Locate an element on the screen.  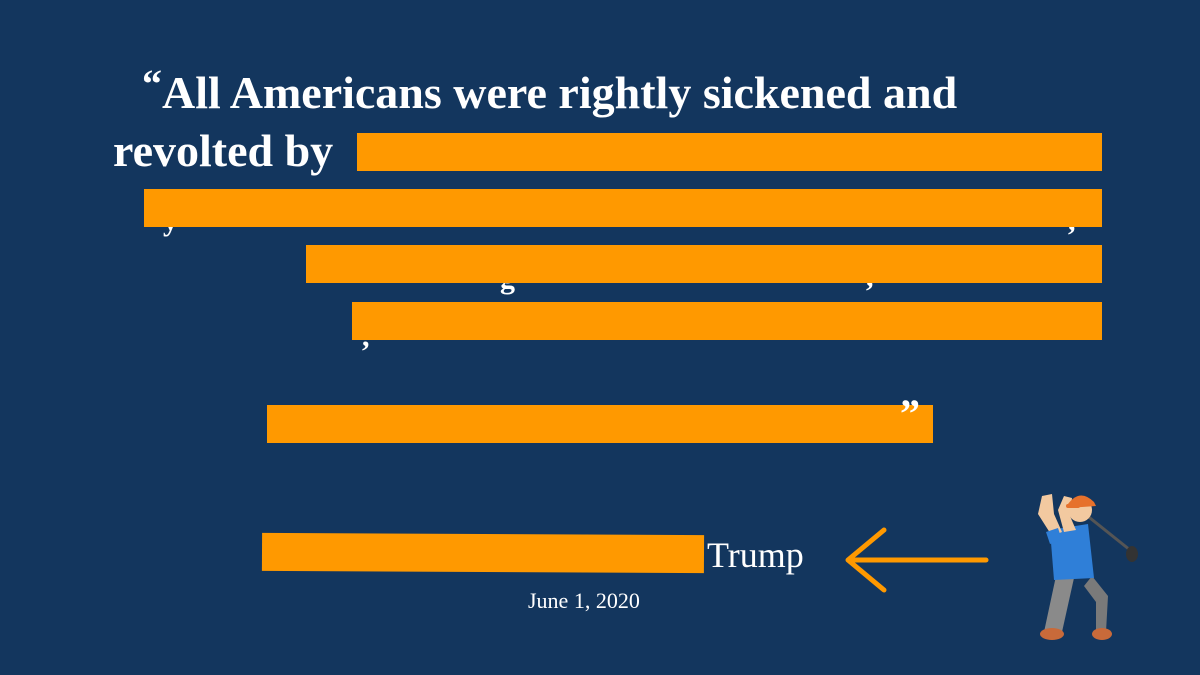
quote-line-2-text: revolted by is located at coordinates (223, 150).